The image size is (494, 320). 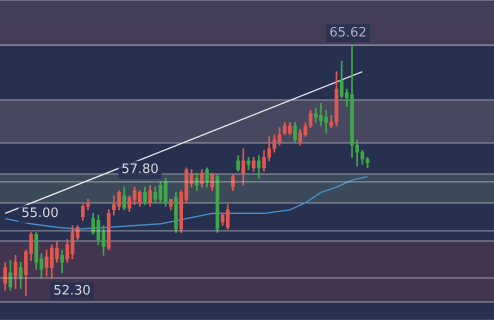 I want to click on ref-line-label: 55.00, so click(x=40, y=214).